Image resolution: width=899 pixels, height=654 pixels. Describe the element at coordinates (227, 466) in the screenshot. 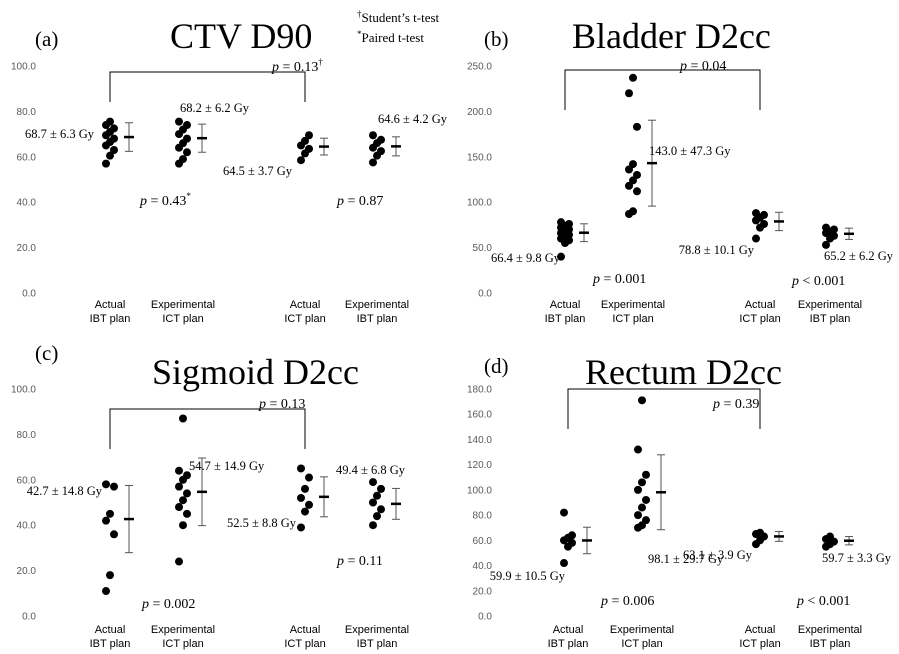

I see `mean-sd-label: 54.7 ± 14.9 Gy` at that location.